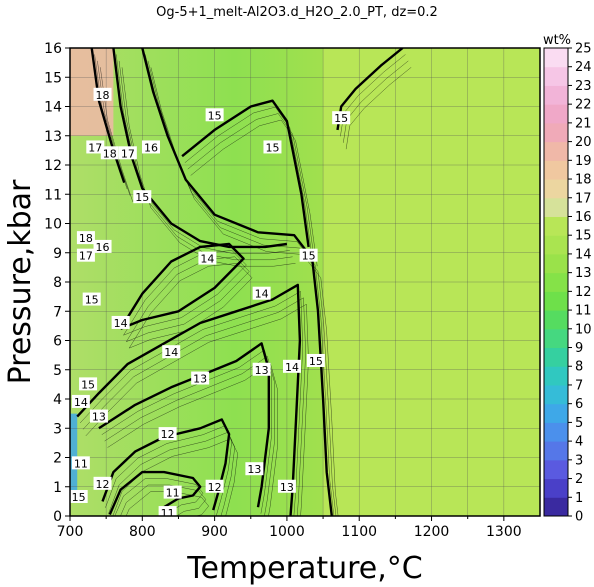 This screenshot has width=594, height=587. Describe the element at coordinates (57, 312) in the screenshot. I see `y-tick-label: 7` at that location.